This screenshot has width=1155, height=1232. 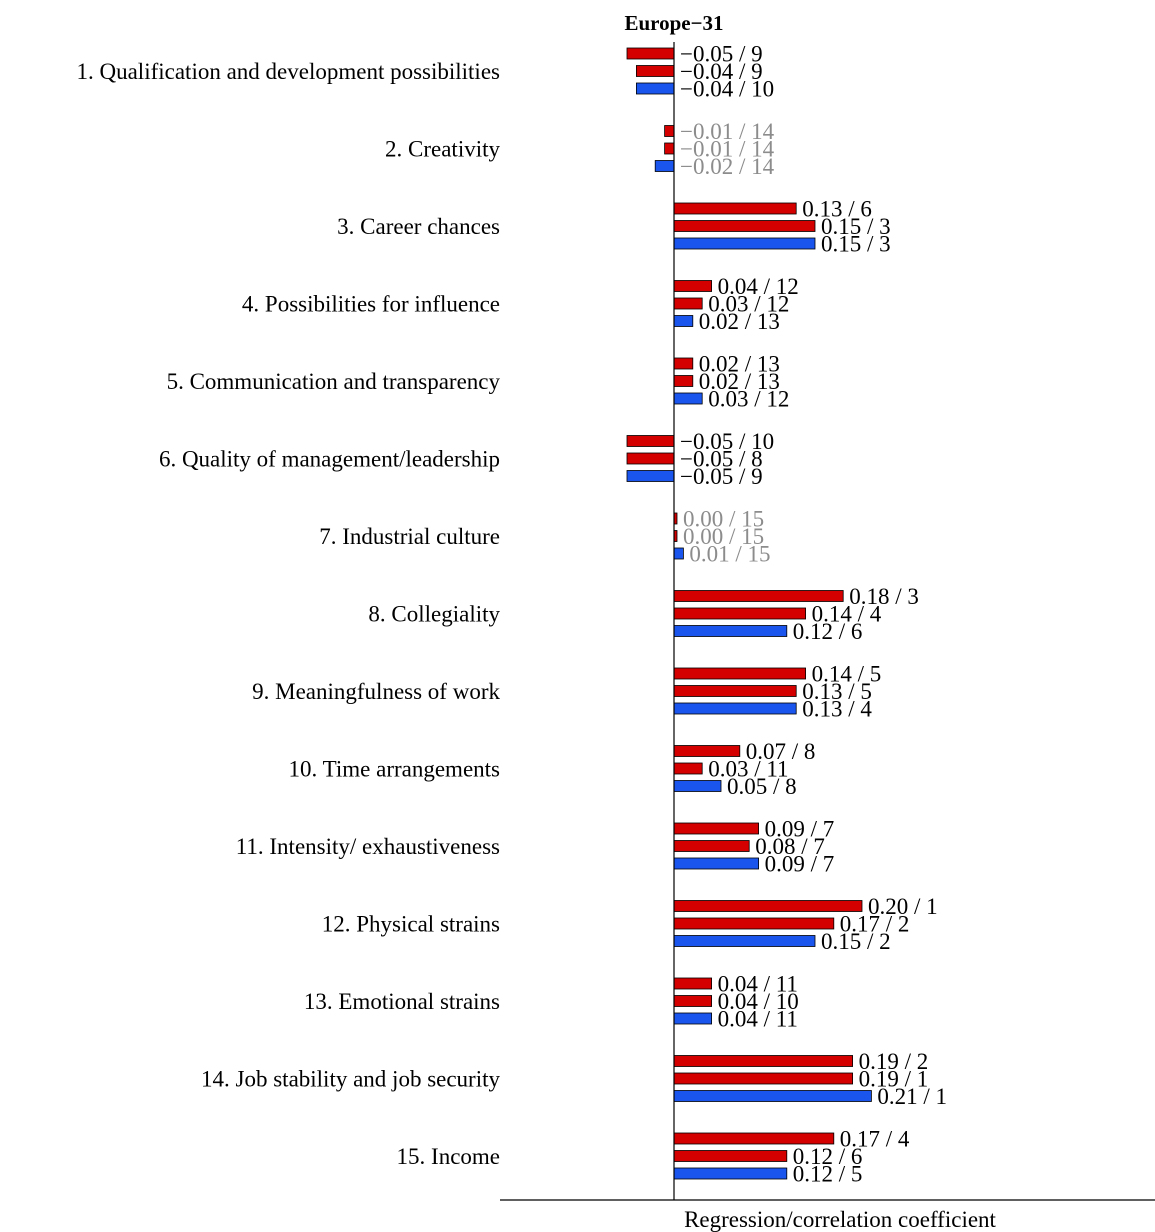 I want to click on data-label: −0.05 / 10, so click(x=727, y=441).